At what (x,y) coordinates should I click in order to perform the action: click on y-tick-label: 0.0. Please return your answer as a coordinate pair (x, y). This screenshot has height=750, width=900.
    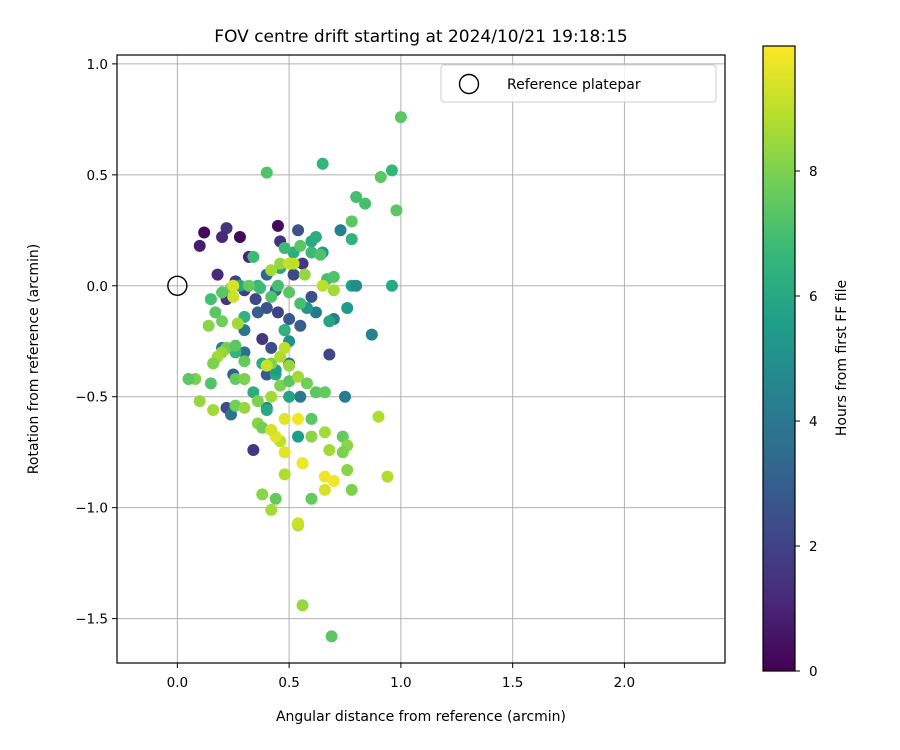
    Looking at the image, I should click on (97, 287).